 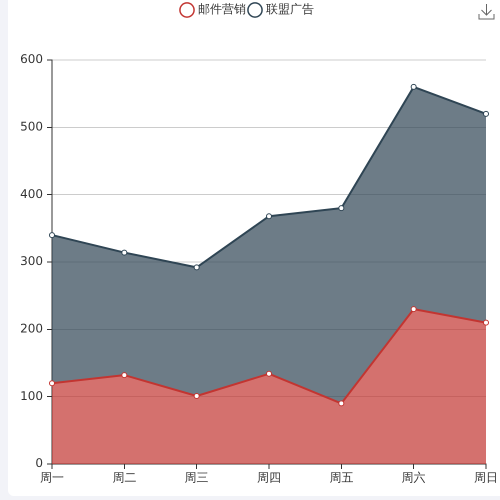 What do you see at coordinates (341, 477) in the screenshot?
I see `x-tick-label: 周五` at bounding box center [341, 477].